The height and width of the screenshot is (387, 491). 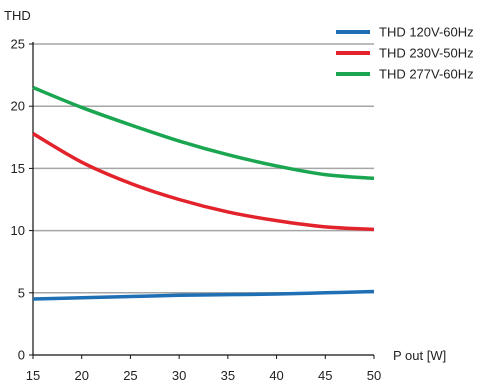 What do you see at coordinates (33, 375) in the screenshot?
I see `x-tick-label: 15` at bounding box center [33, 375].